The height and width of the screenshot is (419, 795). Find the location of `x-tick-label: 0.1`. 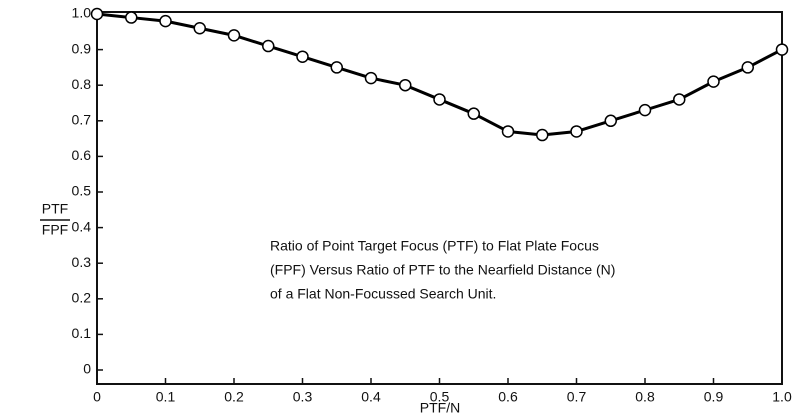

x-tick-label: 0.1 is located at coordinates (166, 397).